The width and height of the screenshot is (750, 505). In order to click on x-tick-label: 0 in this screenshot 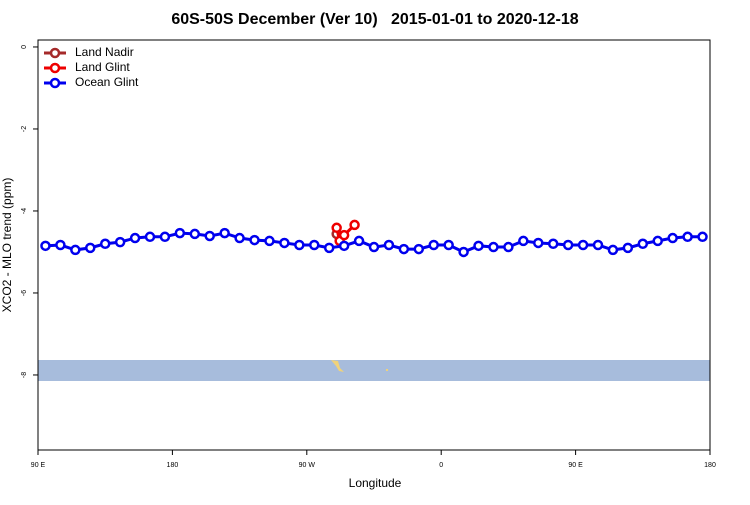, I will do `click(441, 465)`.